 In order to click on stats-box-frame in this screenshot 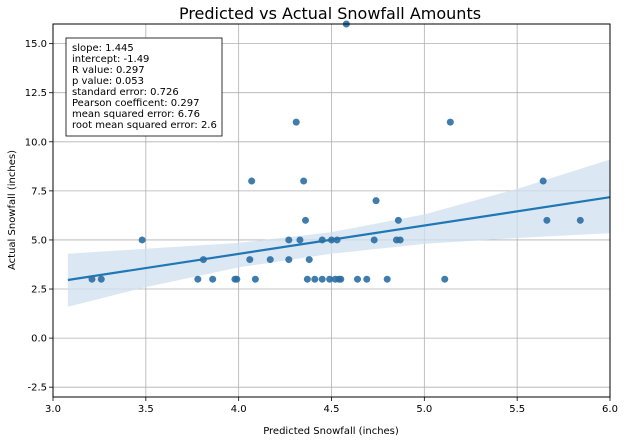, I will do `click(144, 87)`.